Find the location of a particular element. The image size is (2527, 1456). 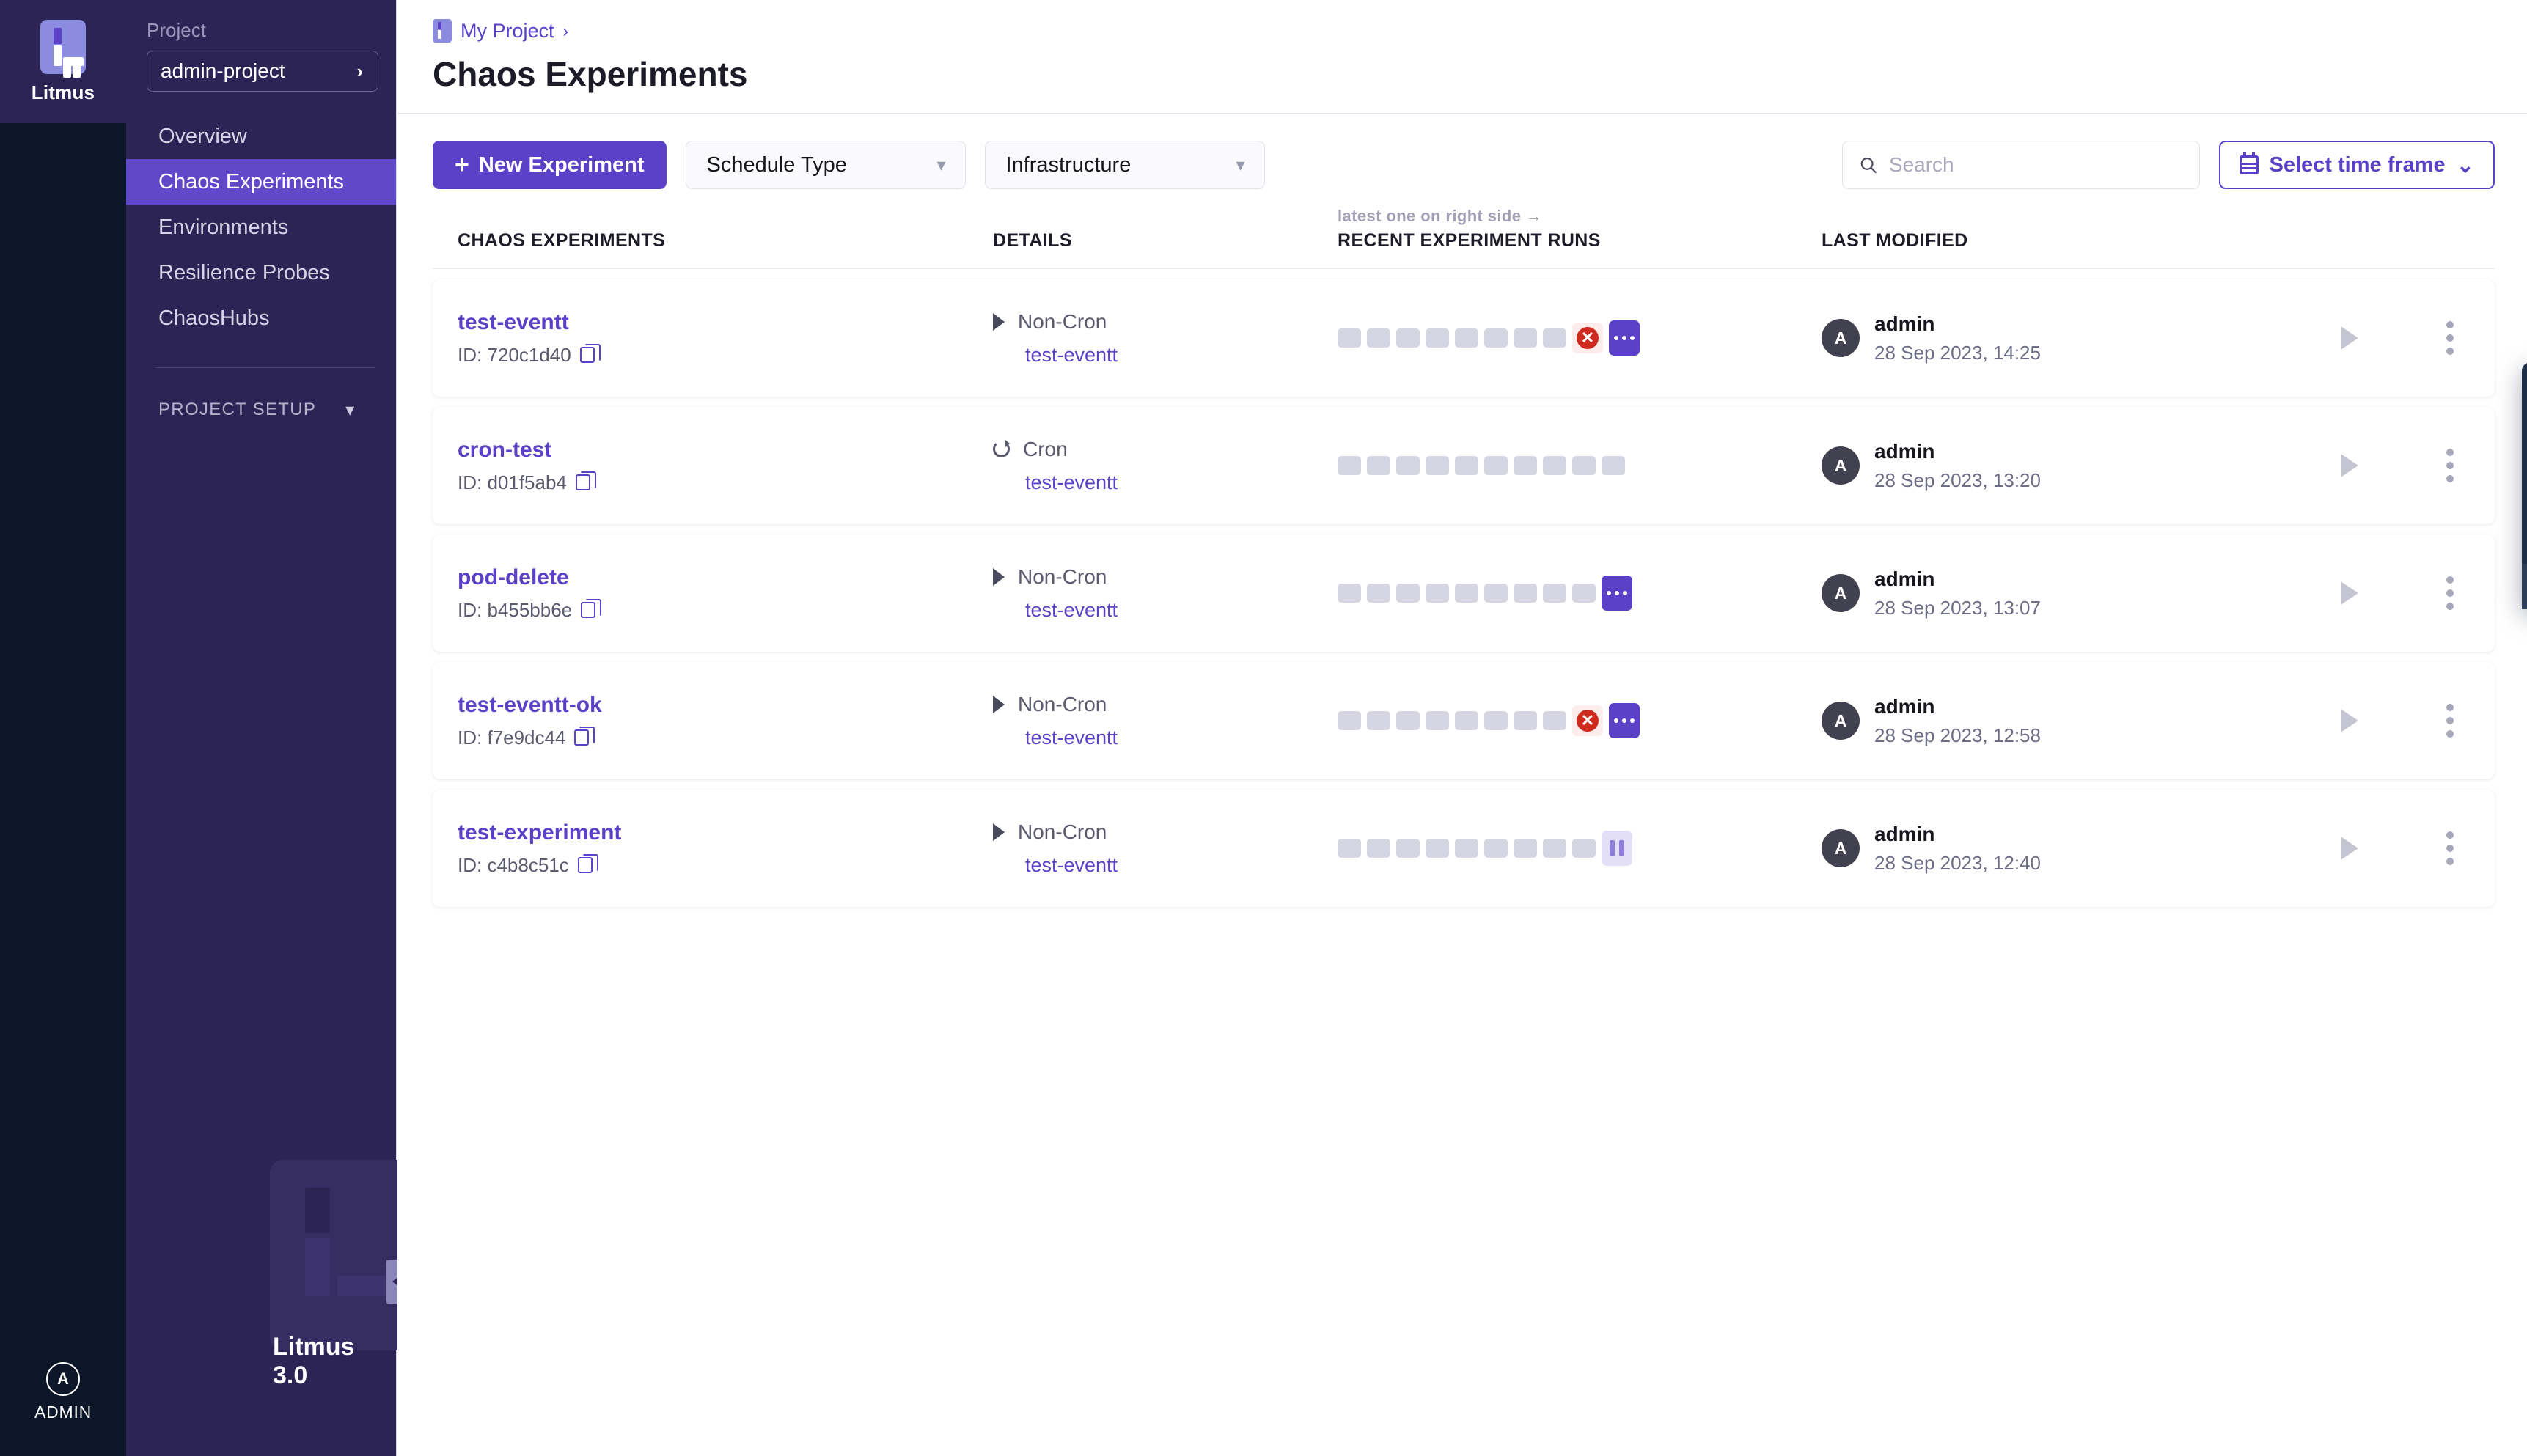

context-menu-item-edit-experiment: Edit Experiment is located at coordinates (2524, 396).